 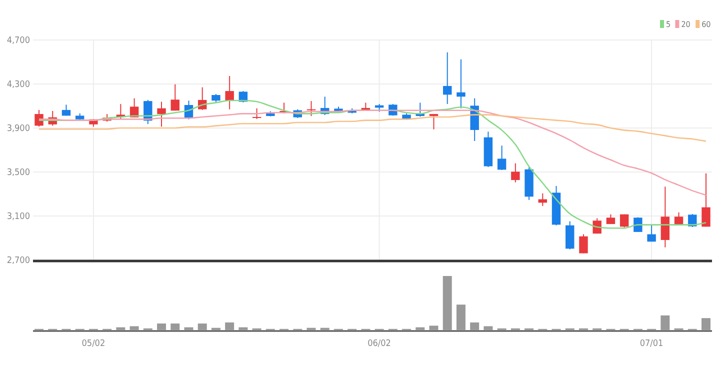 I want to click on x-tick-label: 06/02, so click(x=379, y=344).